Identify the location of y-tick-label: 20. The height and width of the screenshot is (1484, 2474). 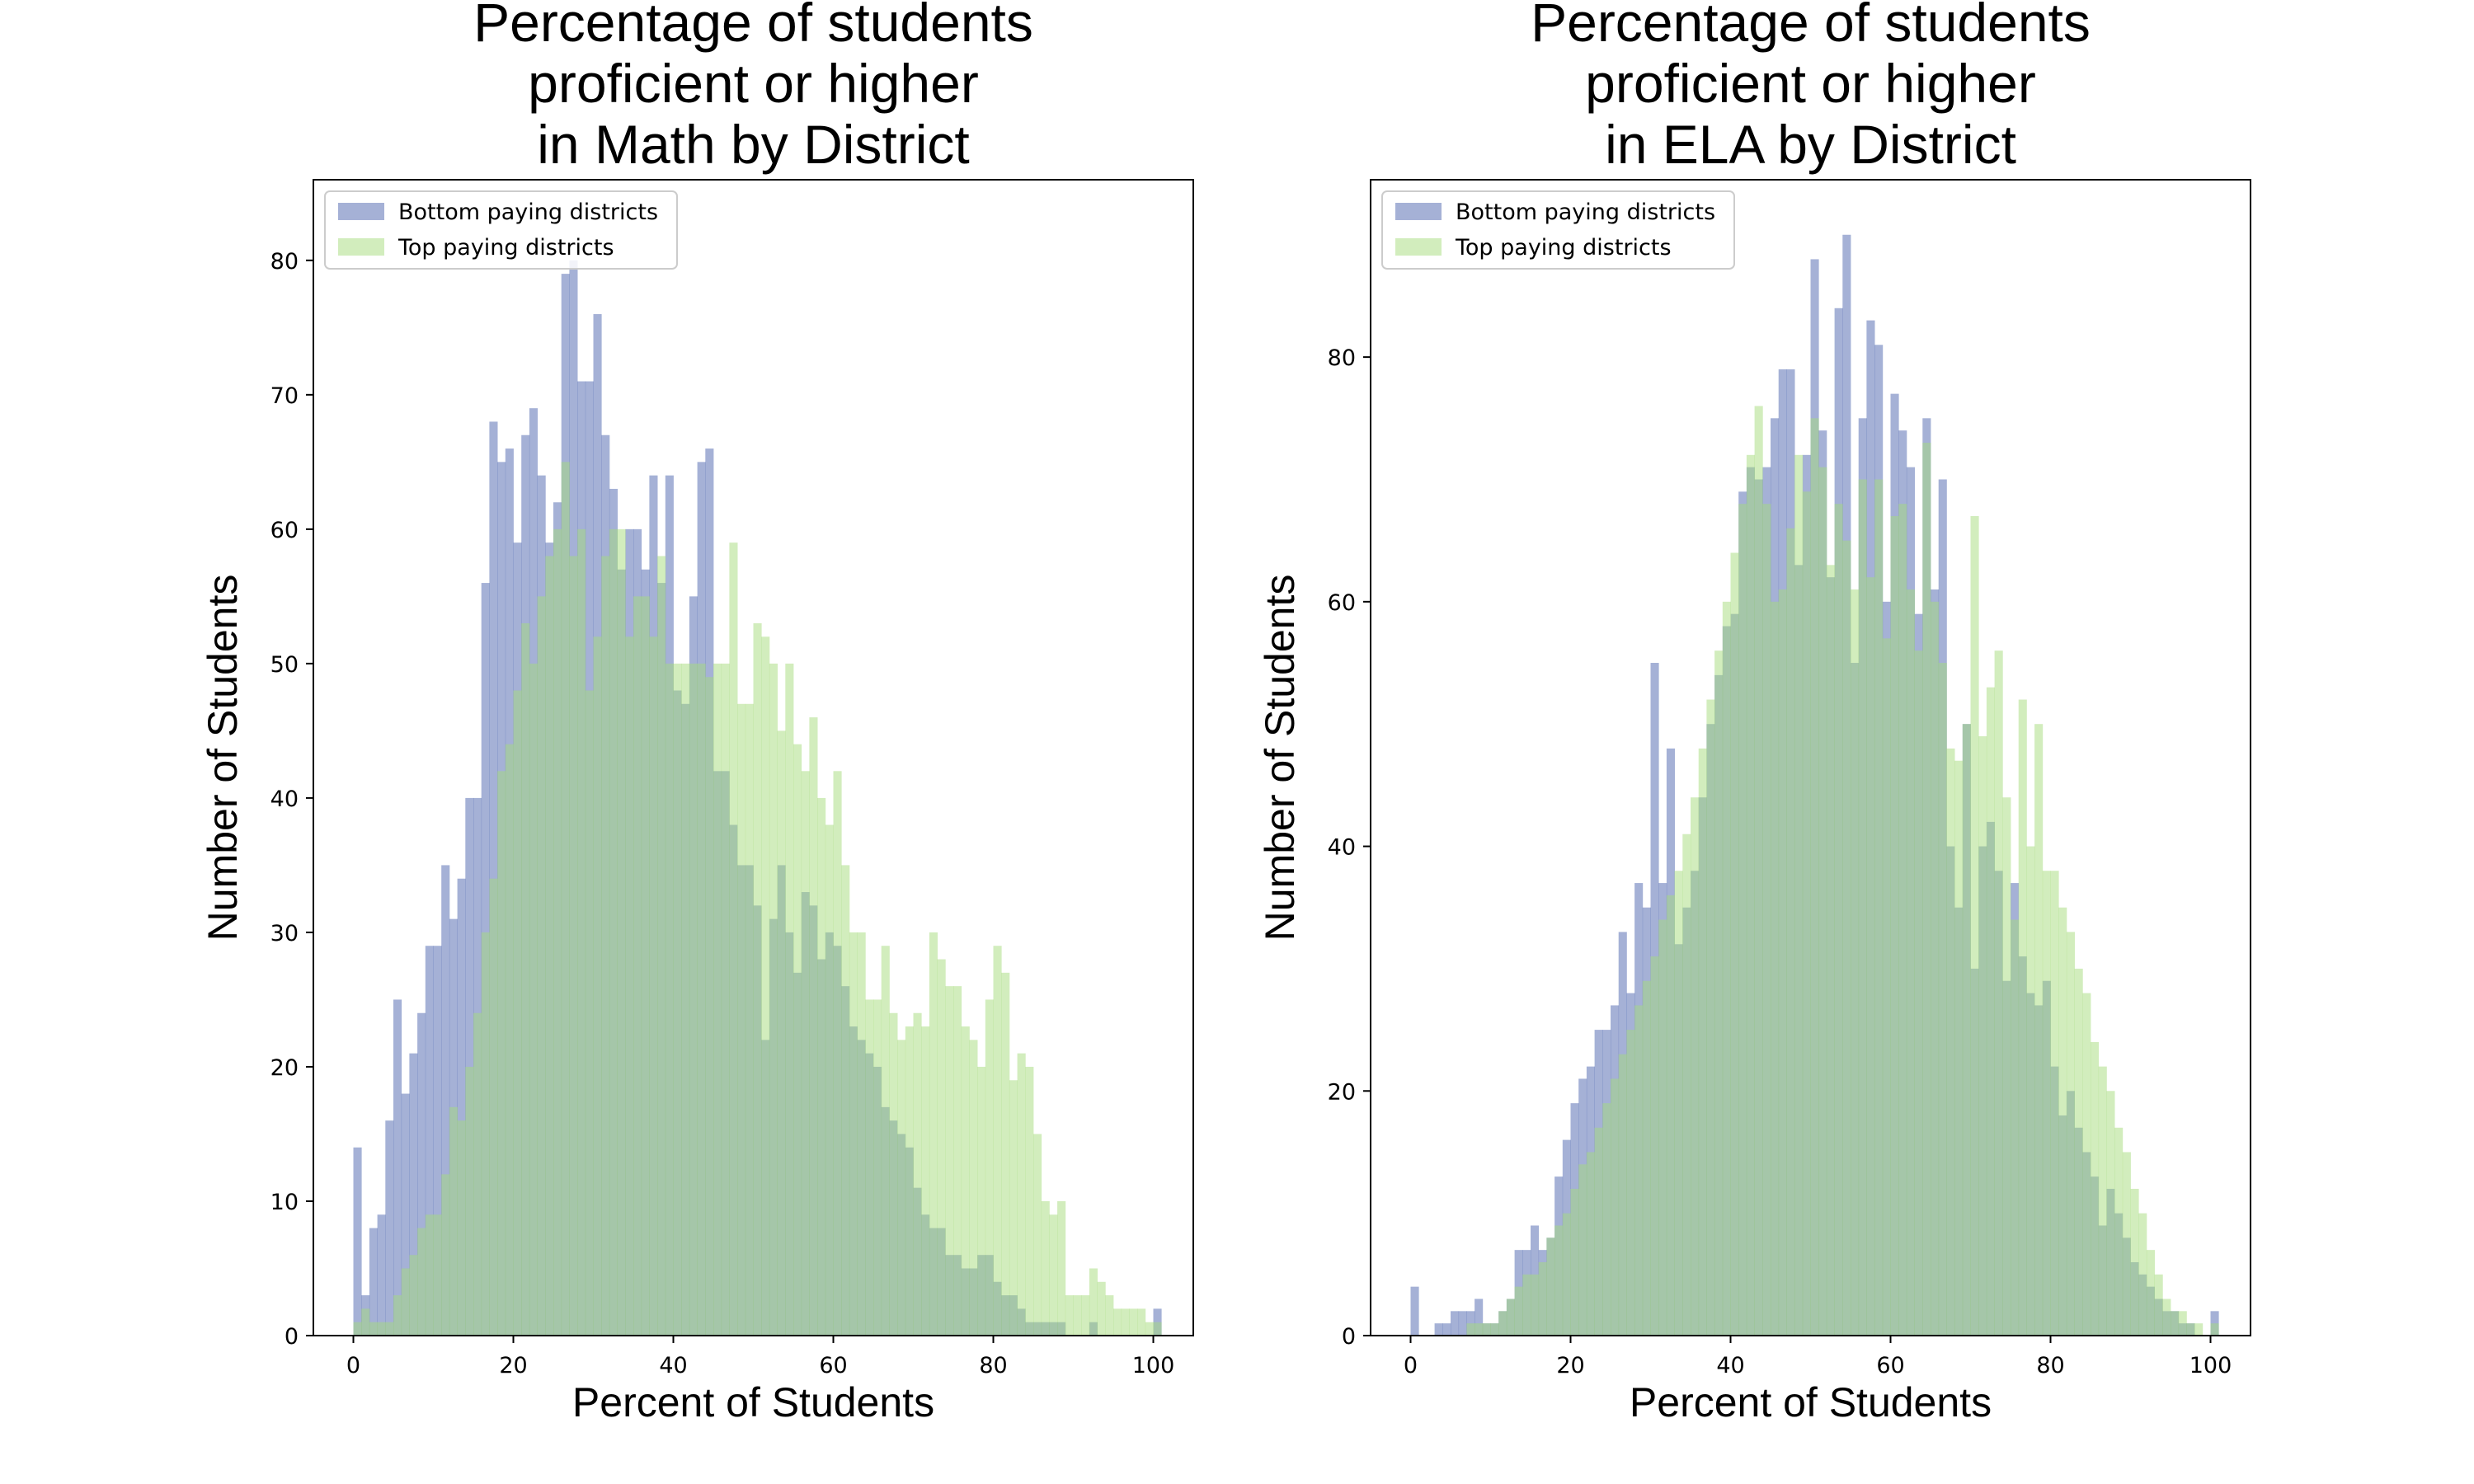
(1342, 1092).